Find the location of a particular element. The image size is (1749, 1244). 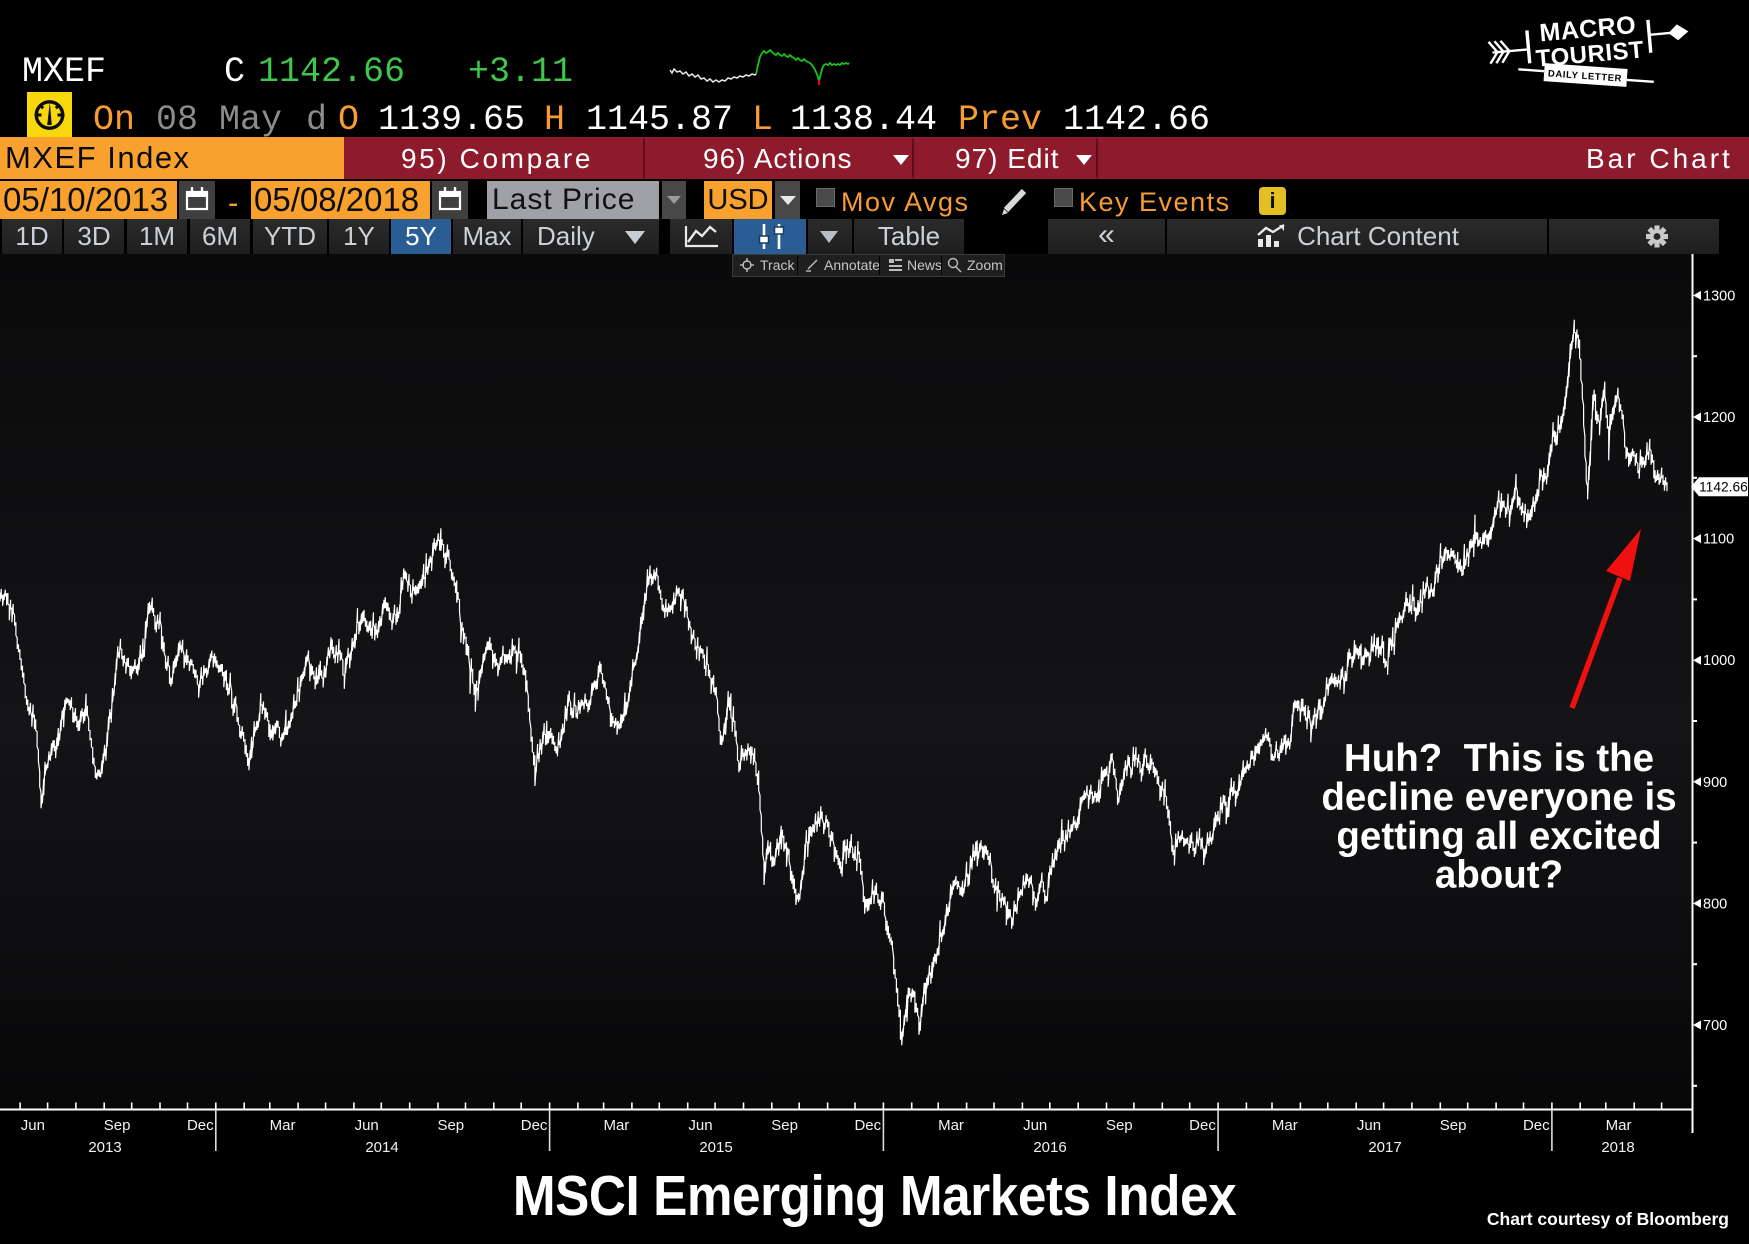

svg-text: 2014 is located at coordinates (381, 1147).